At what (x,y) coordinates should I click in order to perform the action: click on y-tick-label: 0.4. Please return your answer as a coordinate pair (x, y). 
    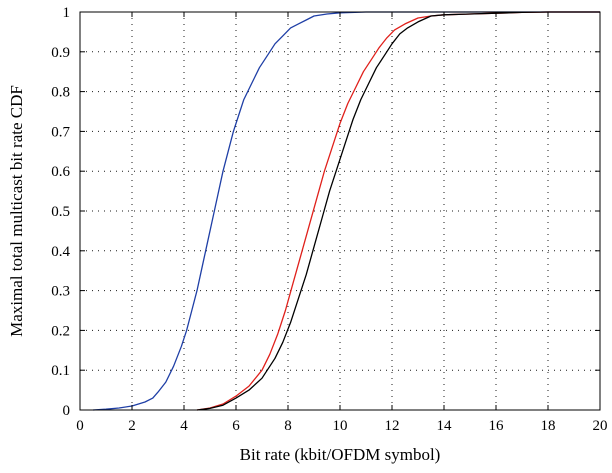
    Looking at the image, I should click on (60, 252).